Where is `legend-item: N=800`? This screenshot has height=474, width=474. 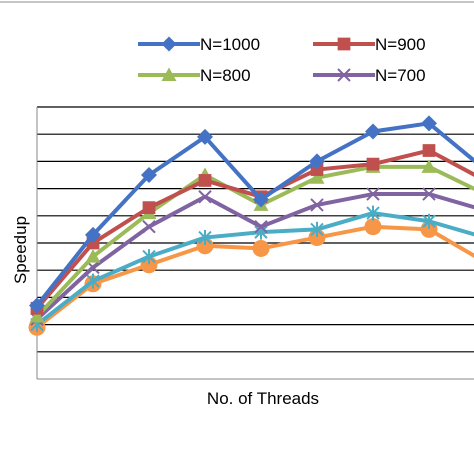 legend-item: N=800 is located at coordinates (194, 75).